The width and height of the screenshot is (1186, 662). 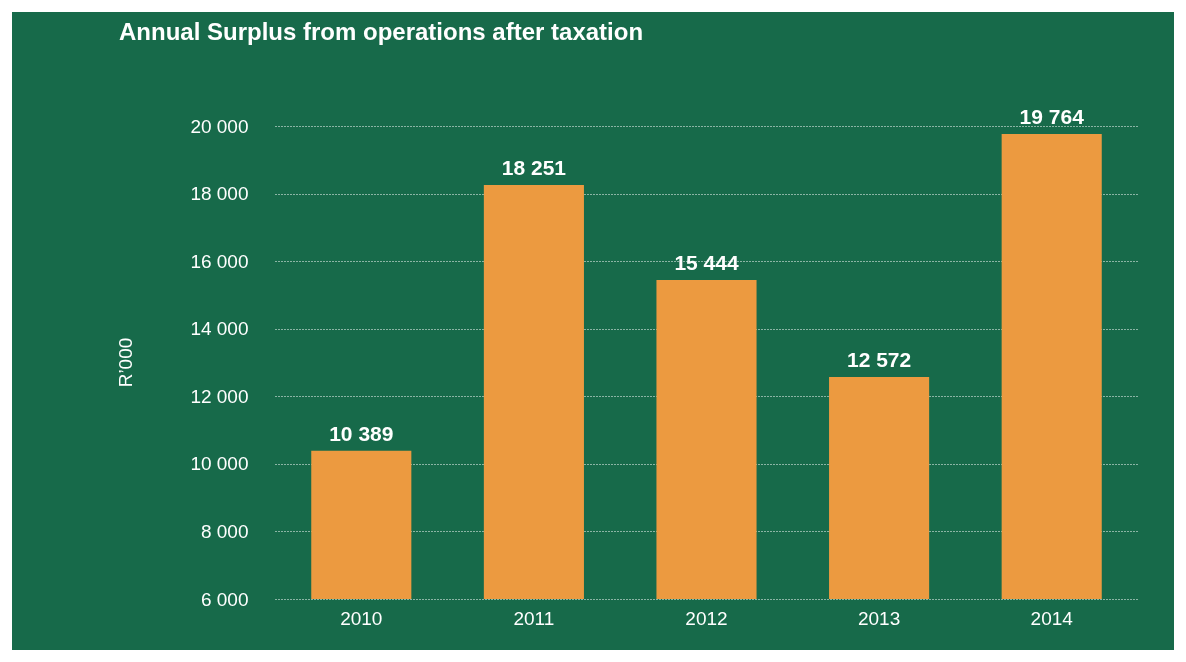 I want to click on data-label: 12 572, so click(x=879, y=359).